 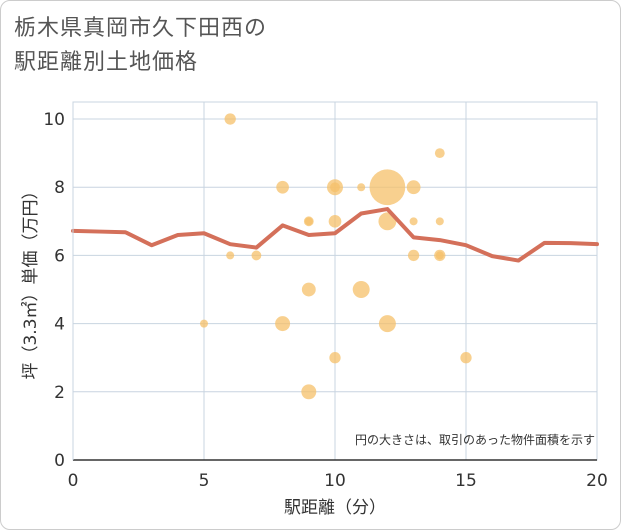 What do you see at coordinates (475, 439) in the screenshot?
I see `bubble-size-note: 円の大きさは、取引のあった物件面積を示す` at bounding box center [475, 439].